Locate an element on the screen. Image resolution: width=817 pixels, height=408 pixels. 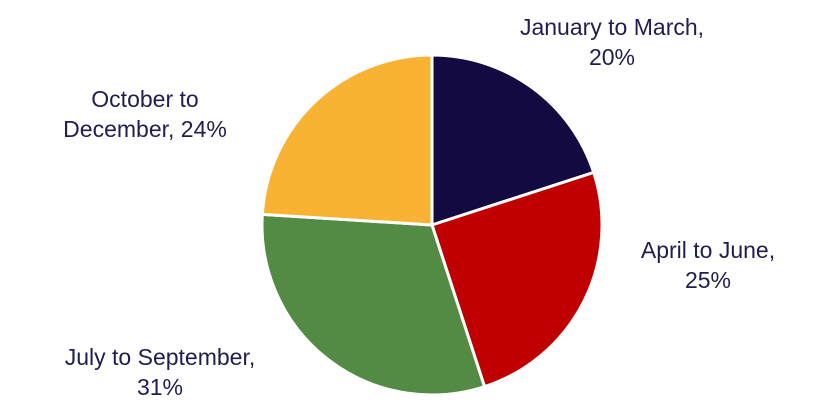
pie-slice-october-to-december is located at coordinates (347, 140).